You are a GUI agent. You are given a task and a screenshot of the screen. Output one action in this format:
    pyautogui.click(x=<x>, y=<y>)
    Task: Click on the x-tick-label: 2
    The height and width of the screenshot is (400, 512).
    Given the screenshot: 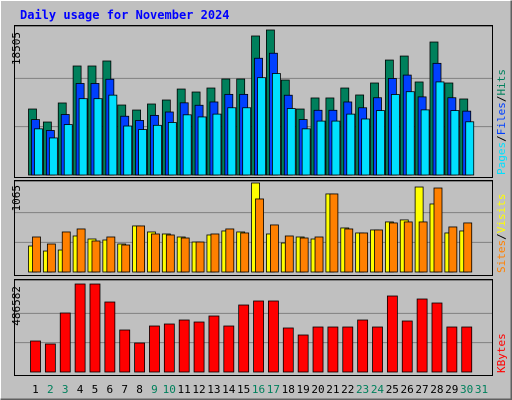 What is the action you would take?
    pyautogui.click(x=50, y=389)
    